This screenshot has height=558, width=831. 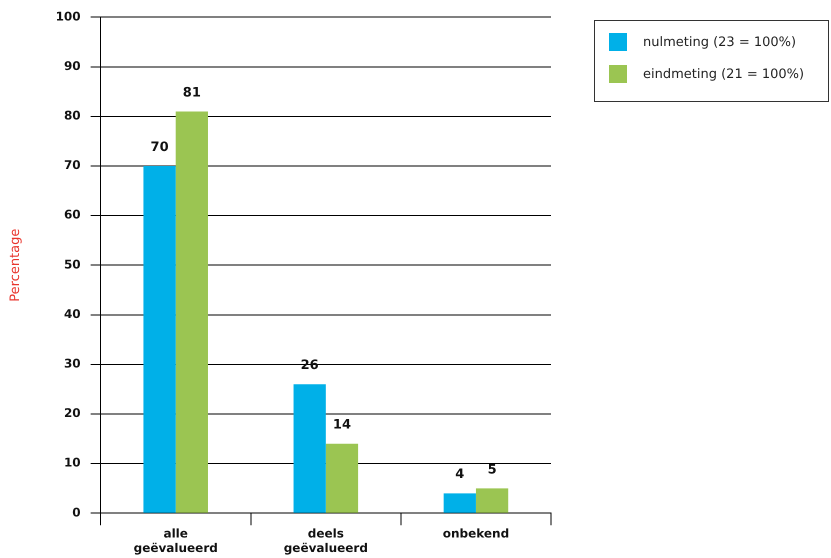 What do you see at coordinates (72, 65) in the screenshot?
I see `y-tick-label: 90` at bounding box center [72, 65].